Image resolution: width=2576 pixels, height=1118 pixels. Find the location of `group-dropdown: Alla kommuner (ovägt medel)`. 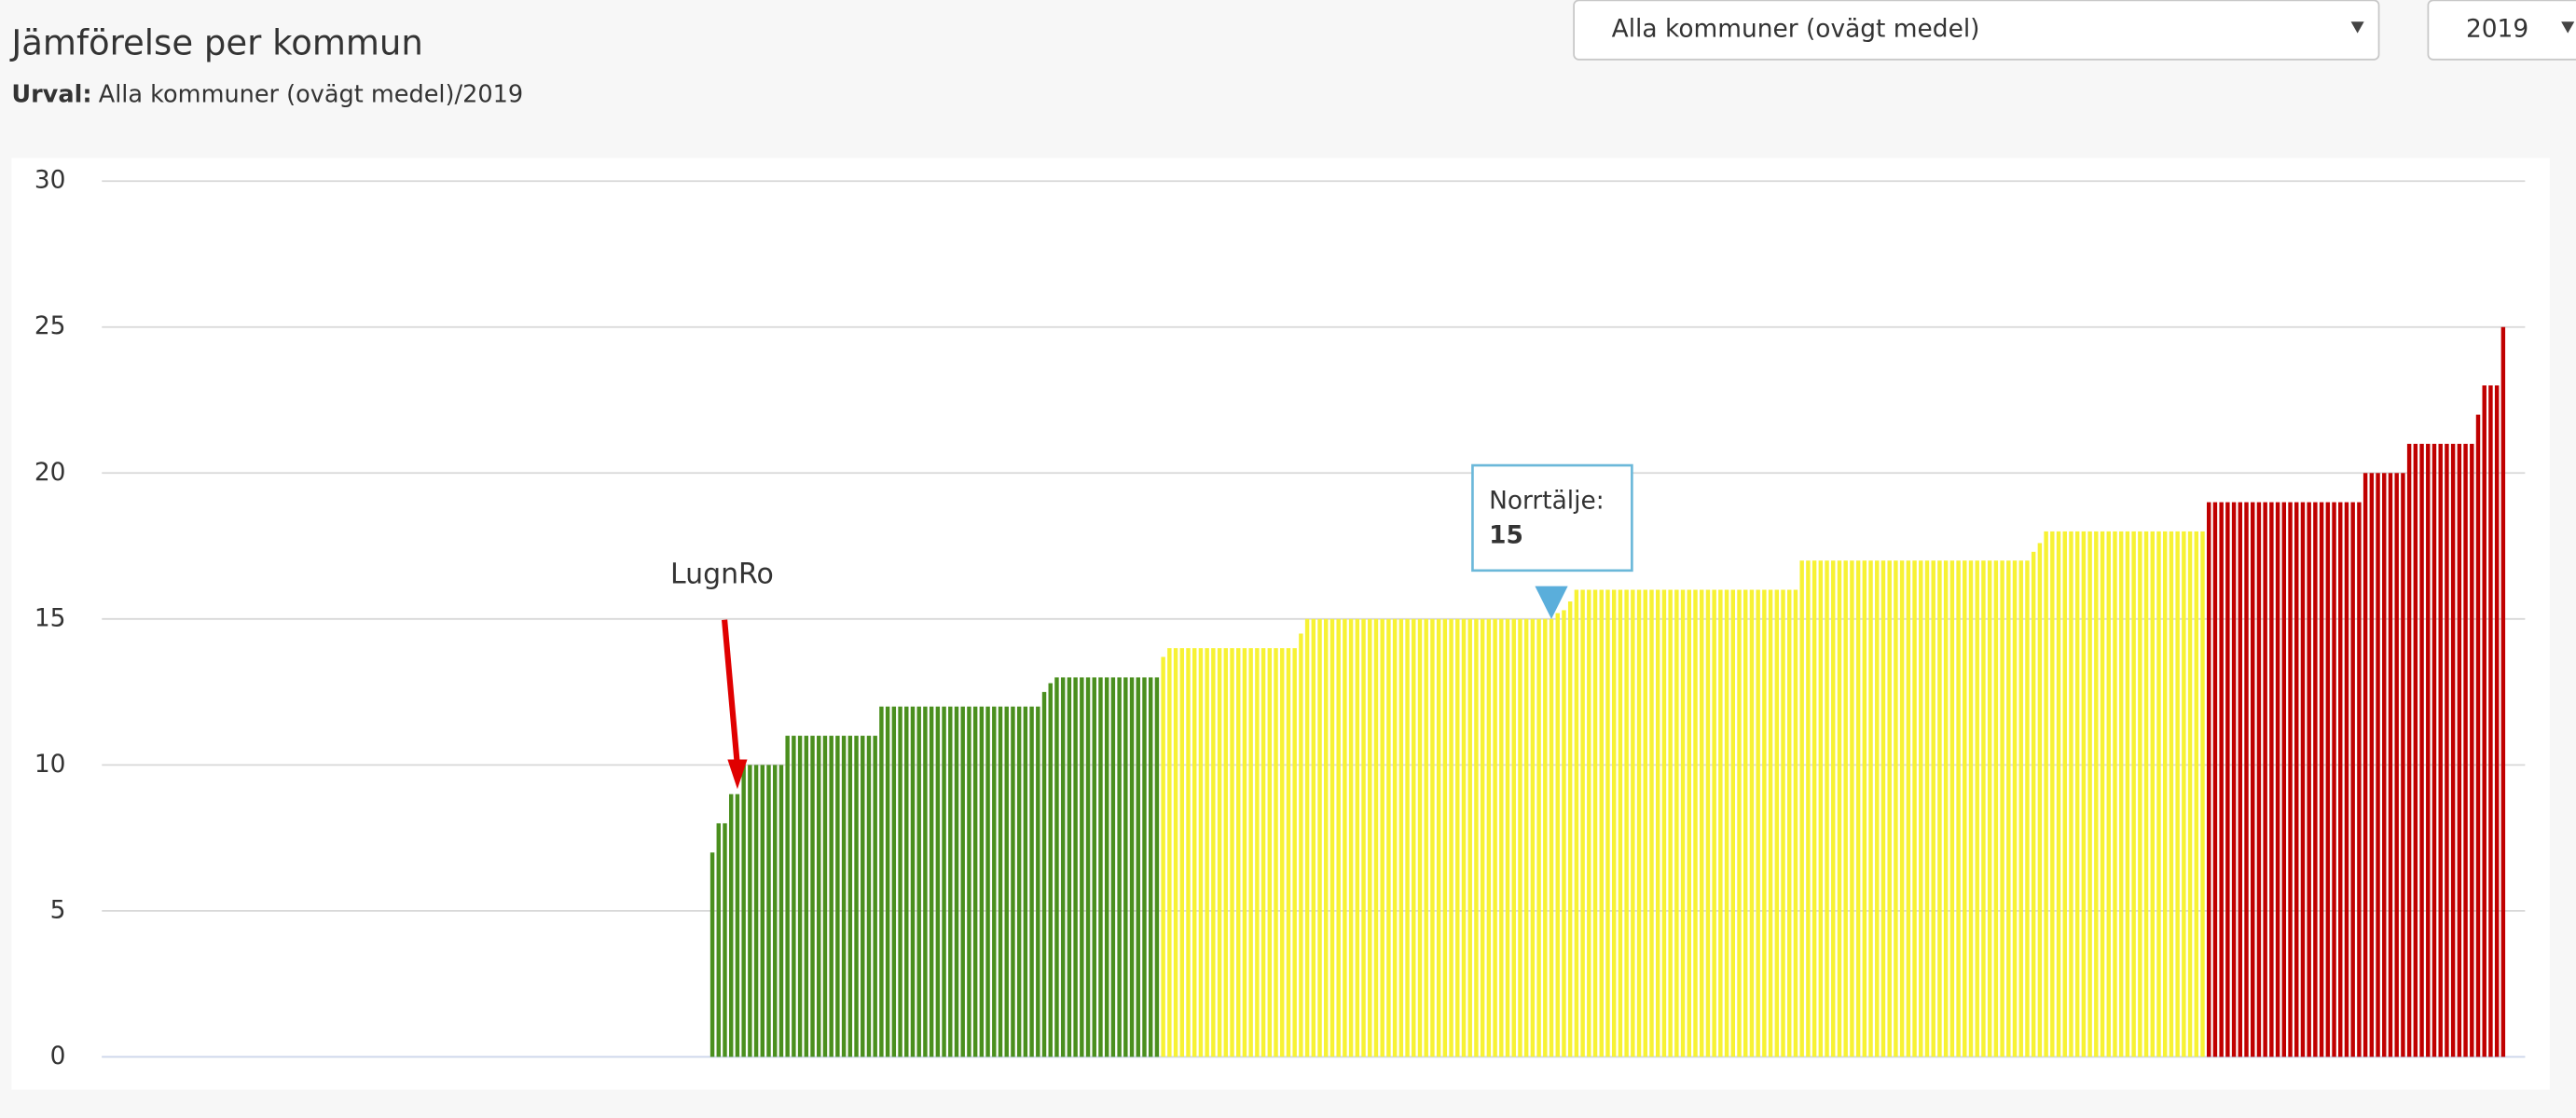

group-dropdown: Alla kommuner (ovägt medel) is located at coordinates (1976, 30).